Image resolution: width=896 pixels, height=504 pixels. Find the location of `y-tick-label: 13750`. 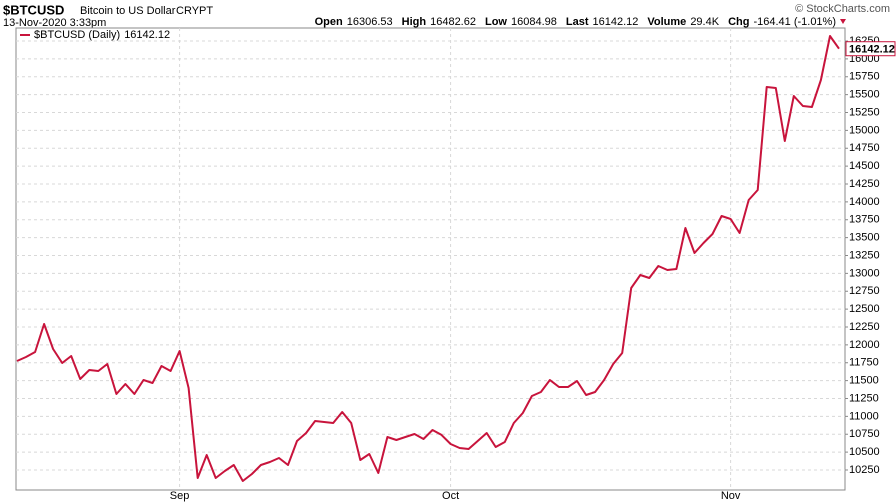

y-tick-label: 13750 is located at coordinates (864, 220).